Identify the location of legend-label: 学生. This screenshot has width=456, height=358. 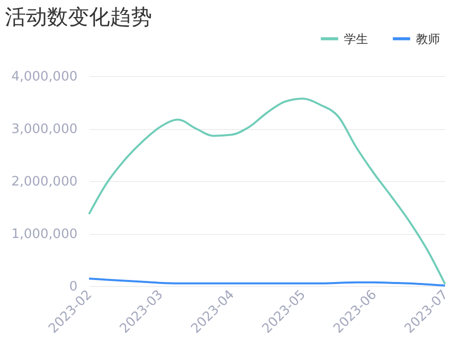
(356, 39).